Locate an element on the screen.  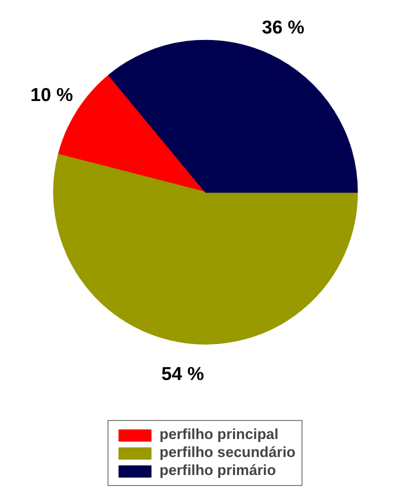
data-label: 54 % is located at coordinates (182, 373).